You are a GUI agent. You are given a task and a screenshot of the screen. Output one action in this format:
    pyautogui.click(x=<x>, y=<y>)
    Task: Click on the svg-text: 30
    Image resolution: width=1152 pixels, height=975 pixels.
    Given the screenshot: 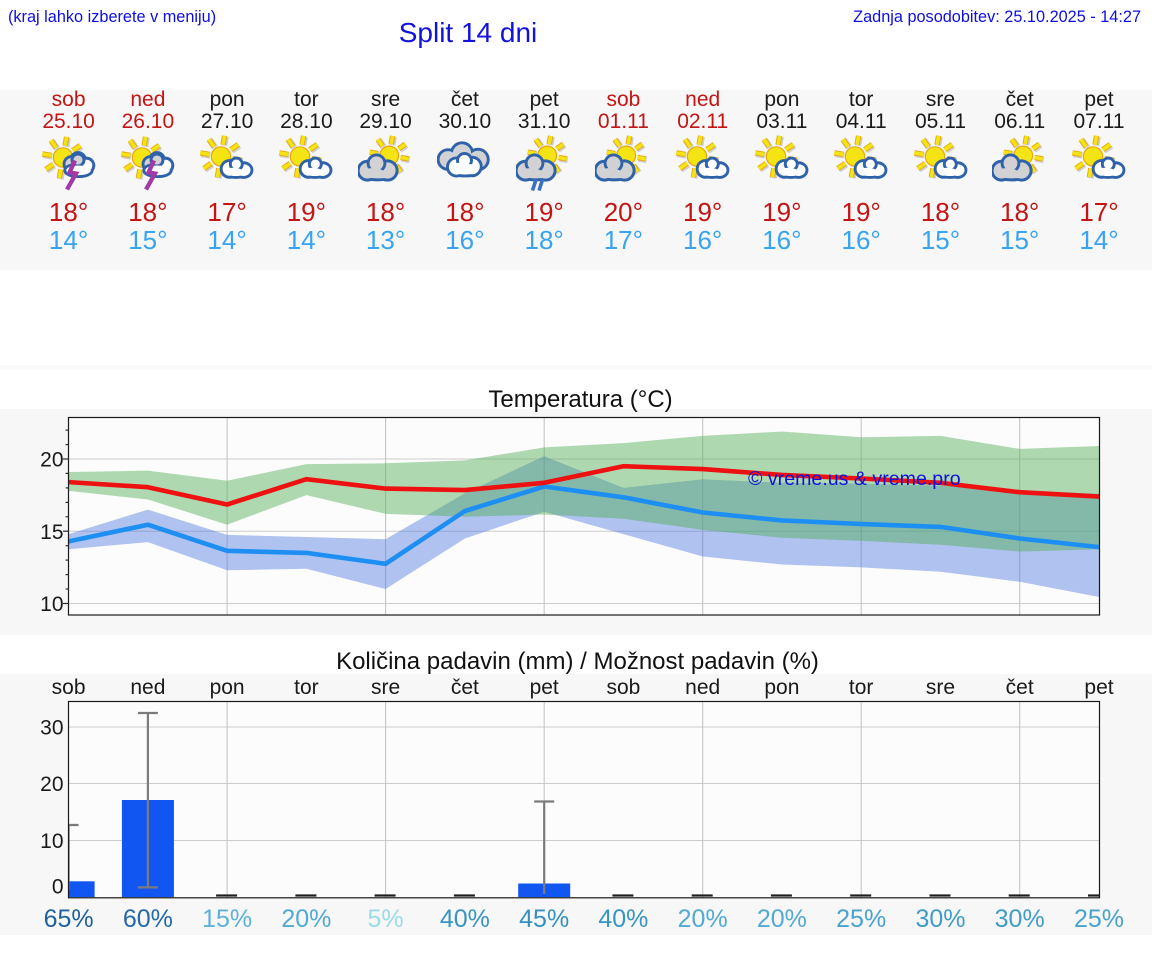 What is the action you would take?
    pyautogui.click(x=51, y=728)
    